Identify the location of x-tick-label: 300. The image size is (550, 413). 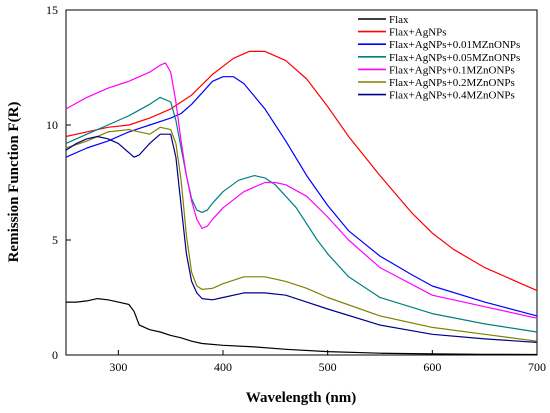
(118, 367).